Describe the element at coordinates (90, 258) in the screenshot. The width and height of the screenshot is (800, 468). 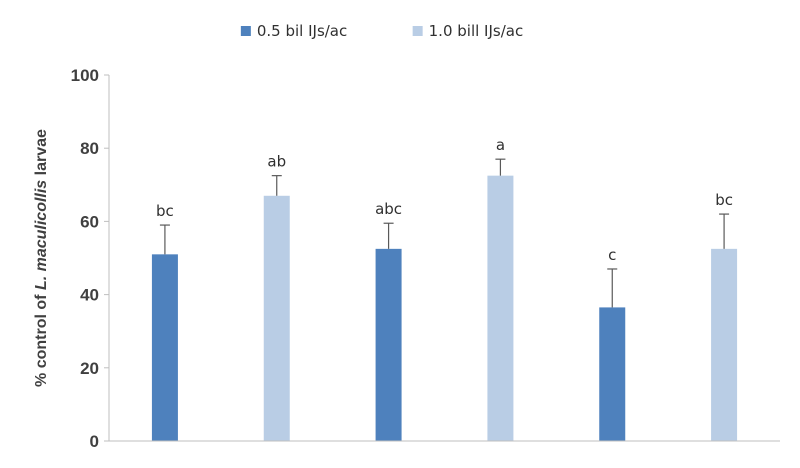
I see `y-axis: 0 20 40 60 80 100` at that location.